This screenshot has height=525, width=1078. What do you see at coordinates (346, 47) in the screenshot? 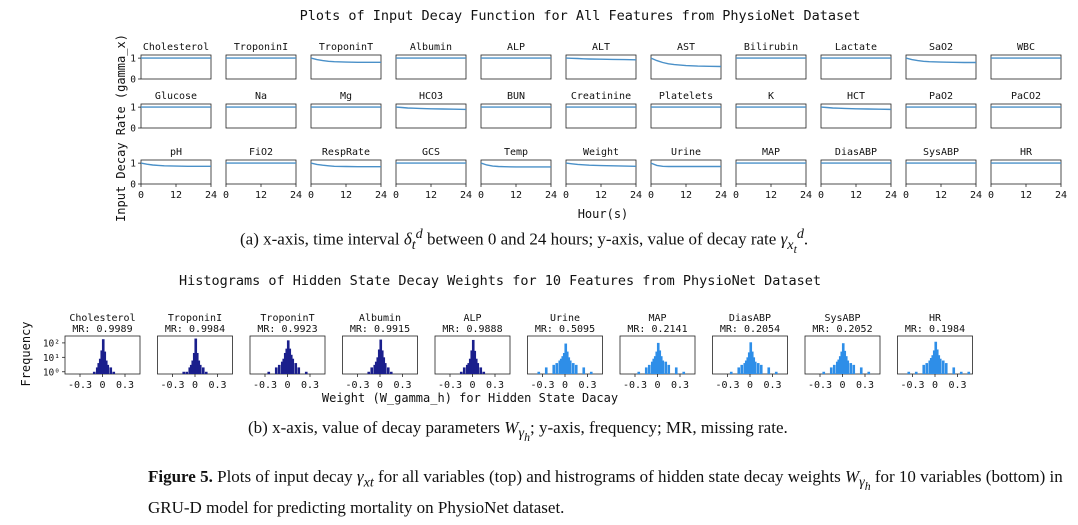
I see `subplot-title: TroponinT` at bounding box center [346, 47].